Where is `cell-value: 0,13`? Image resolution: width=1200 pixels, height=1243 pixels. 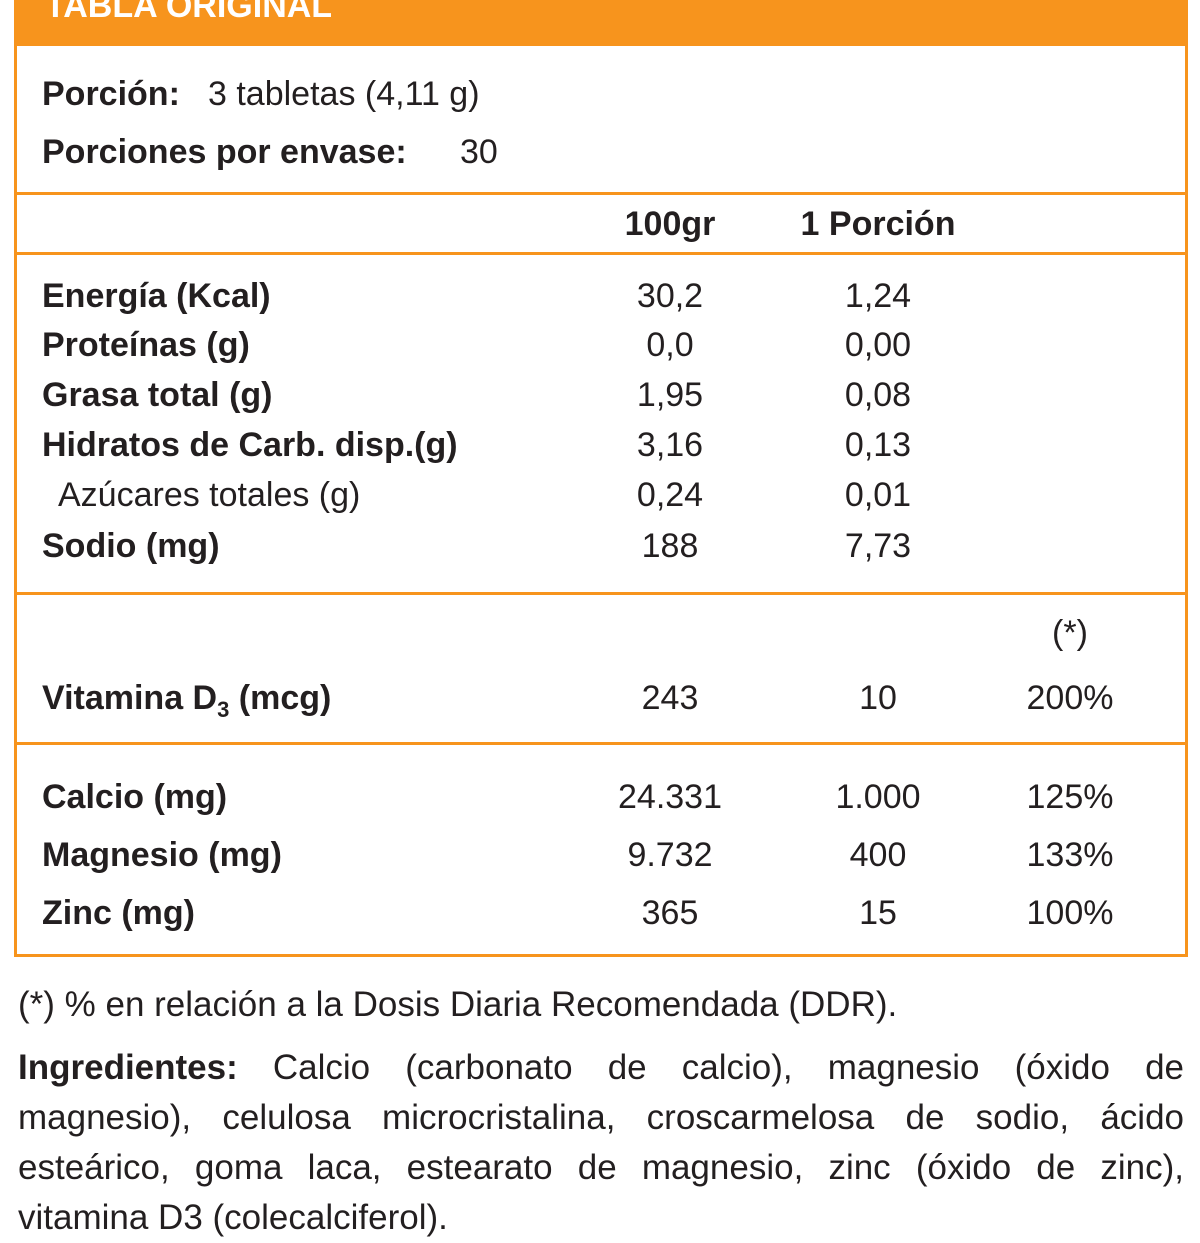
cell-value: 0,13 is located at coordinates (878, 445).